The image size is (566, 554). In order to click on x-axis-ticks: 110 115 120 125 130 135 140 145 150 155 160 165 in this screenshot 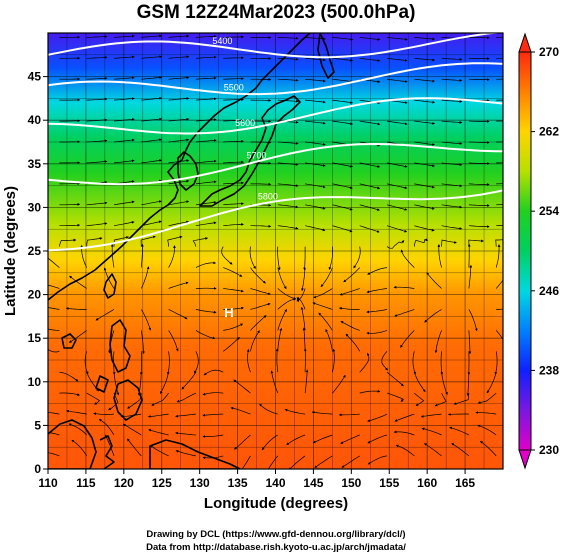, I will do `click(256, 479)`.